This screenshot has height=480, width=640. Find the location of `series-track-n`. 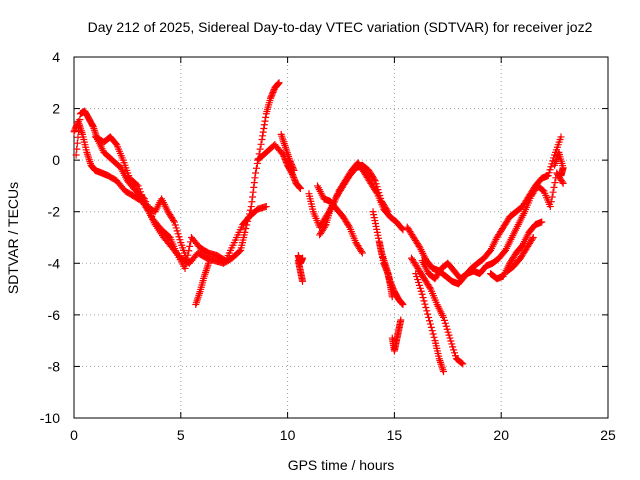

series-track-n is located at coordinates (396, 335).